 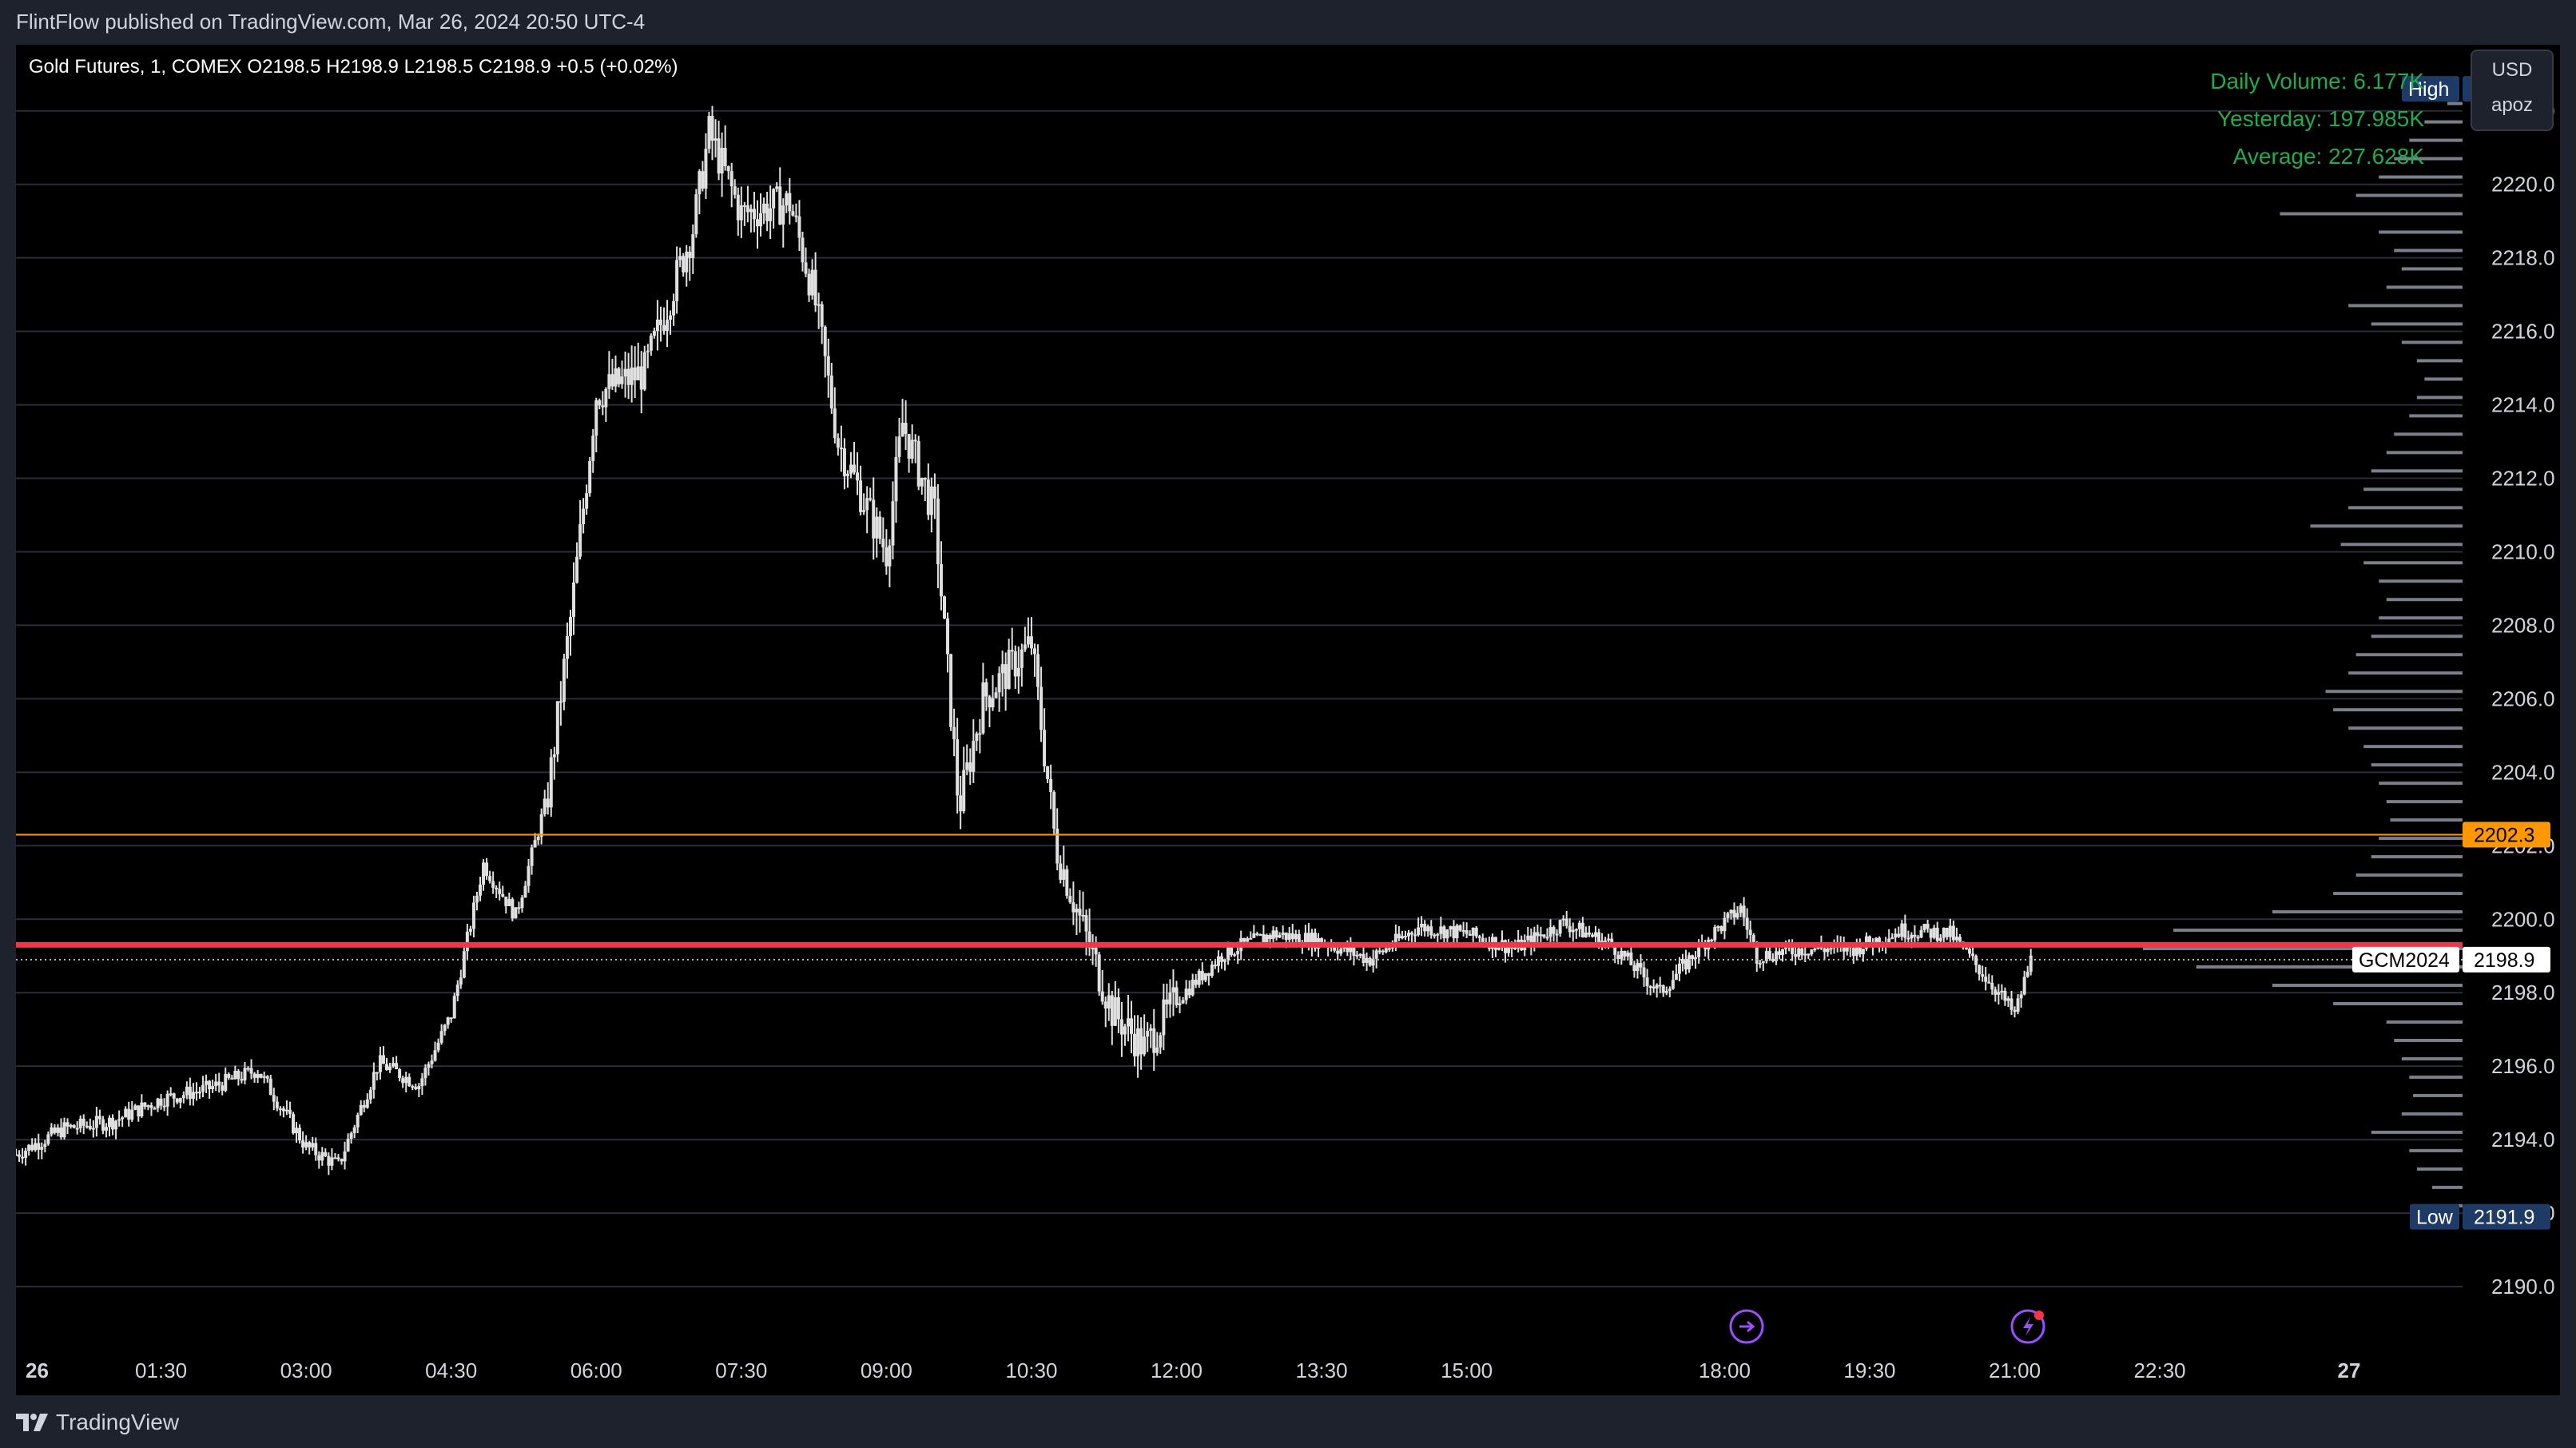 What do you see at coordinates (2506, 1216) in the screenshot?
I see `low-value-label-bg` at bounding box center [2506, 1216].